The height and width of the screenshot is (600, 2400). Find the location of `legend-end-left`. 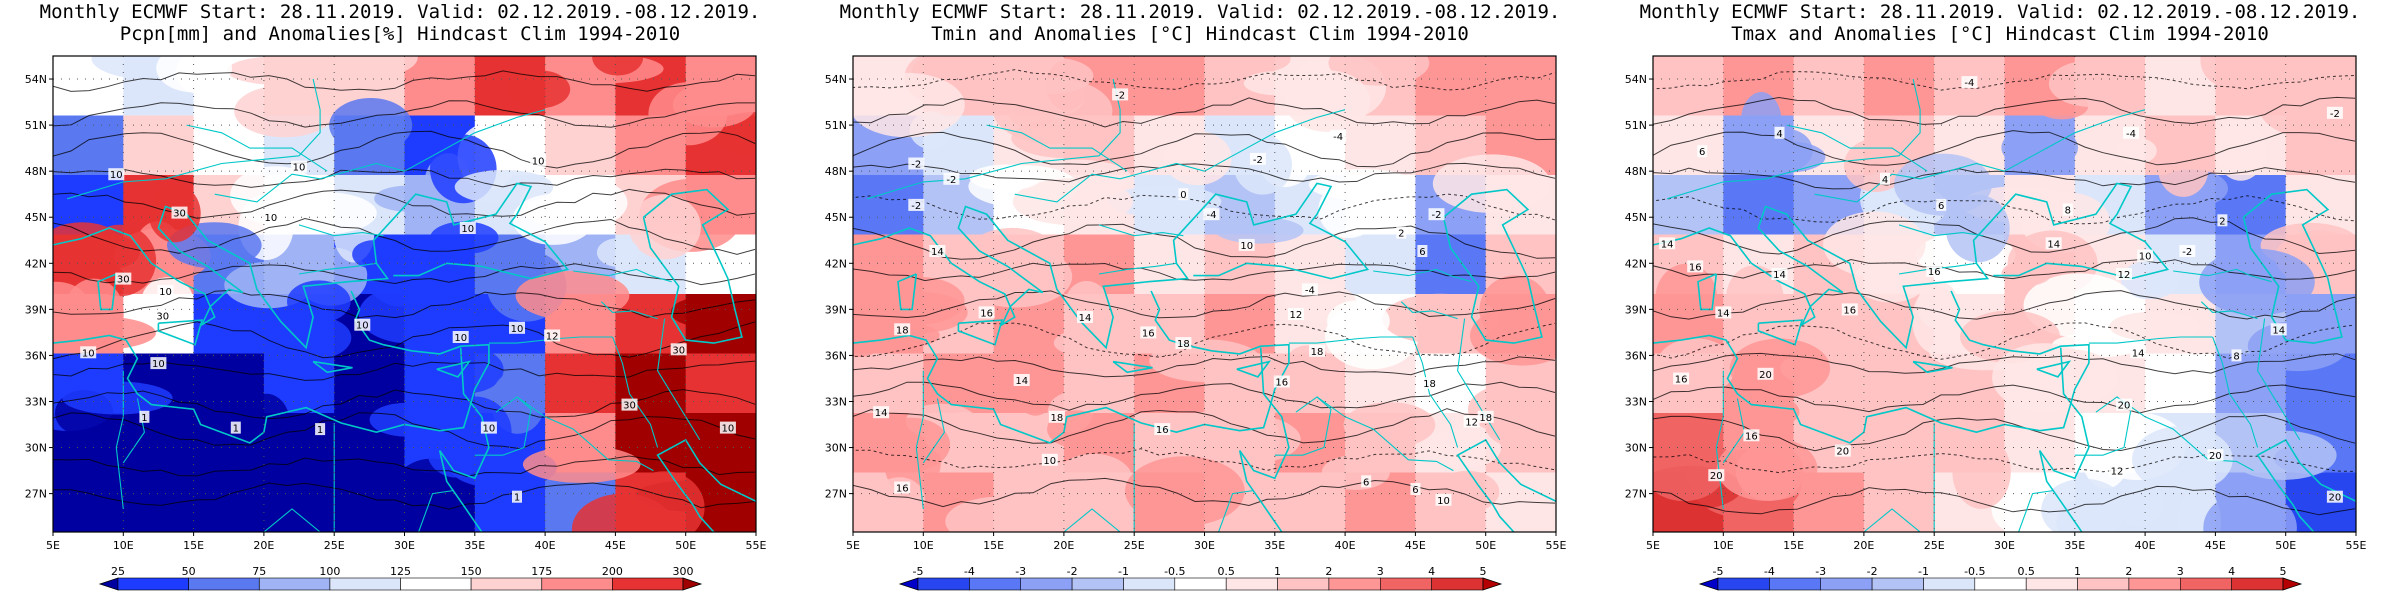

legend-end-left is located at coordinates (108, 584).